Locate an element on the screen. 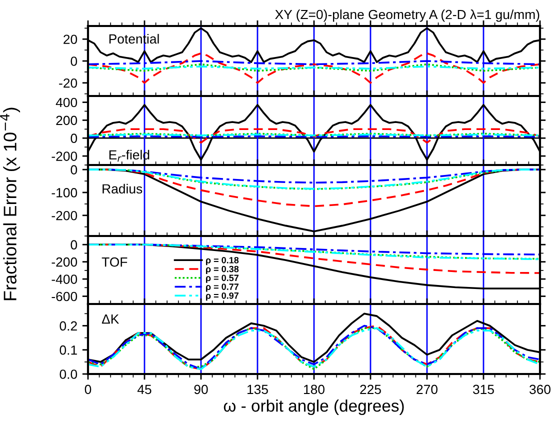 This screenshot has height=435, width=554. x-tick-label: 315 is located at coordinates (483, 389).